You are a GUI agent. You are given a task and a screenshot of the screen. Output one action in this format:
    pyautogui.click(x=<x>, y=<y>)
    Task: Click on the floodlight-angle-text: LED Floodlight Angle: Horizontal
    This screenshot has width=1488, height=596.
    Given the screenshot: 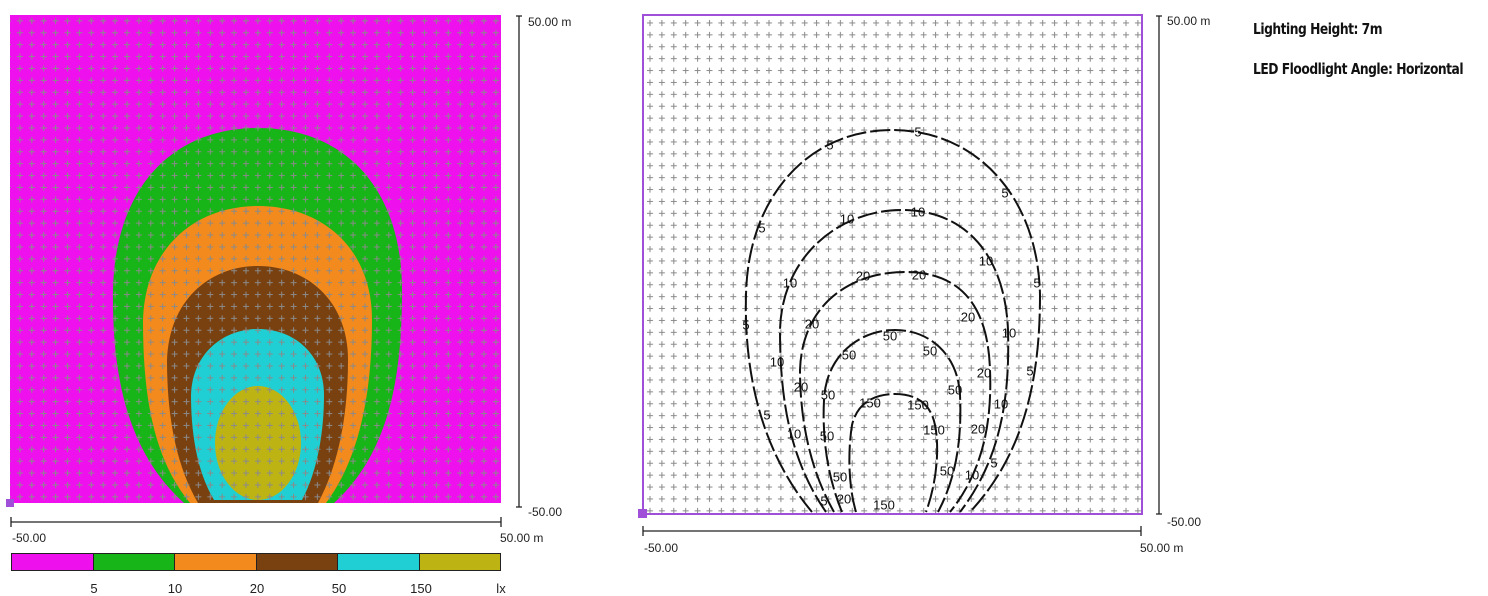 What is the action you would take?
    pyautogui.click(x=1358, y=69)
    